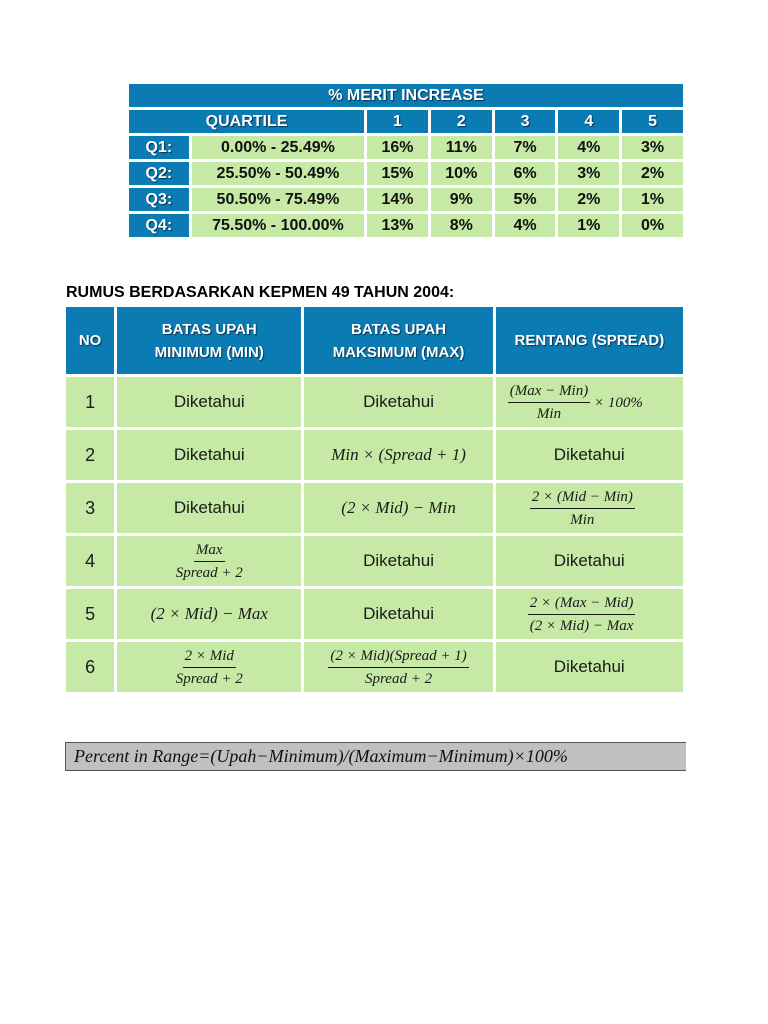 The width and height of the screenshot is (768, 1024). What do you see at coordinates (398, 340) in the screenshot?
I see `header-max: BATAS UPAH MAKSIMUM (MAX)` at bounding box center [398, 340].